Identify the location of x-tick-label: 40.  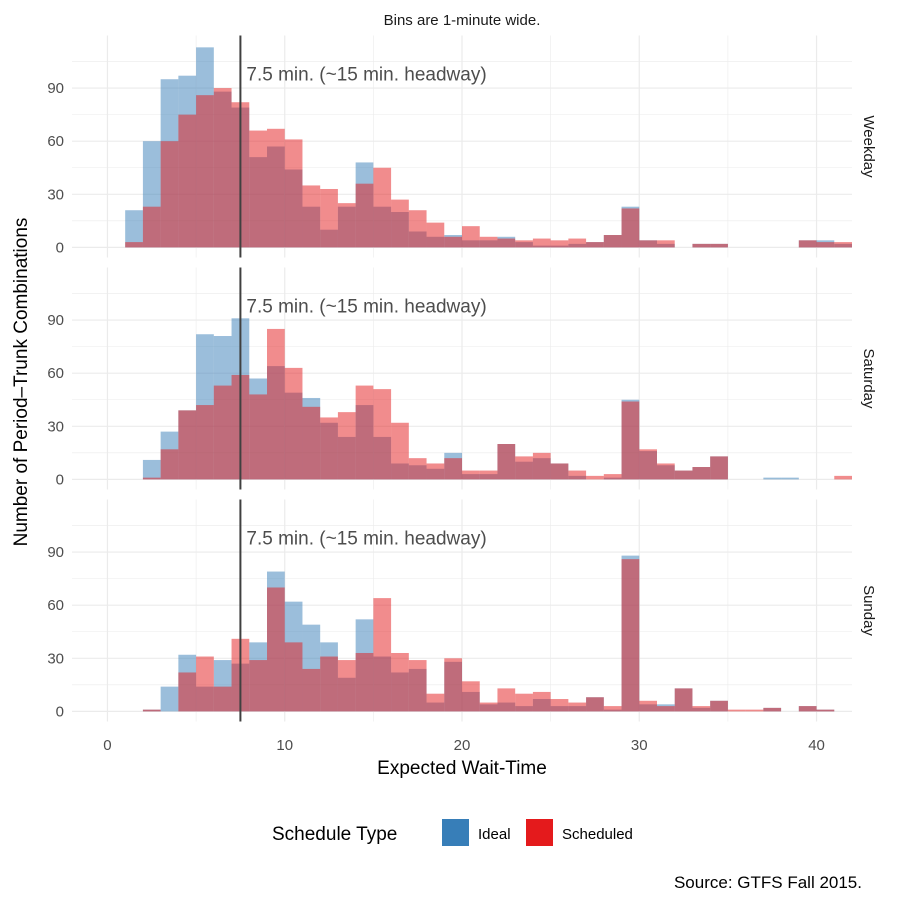
(816, 745).